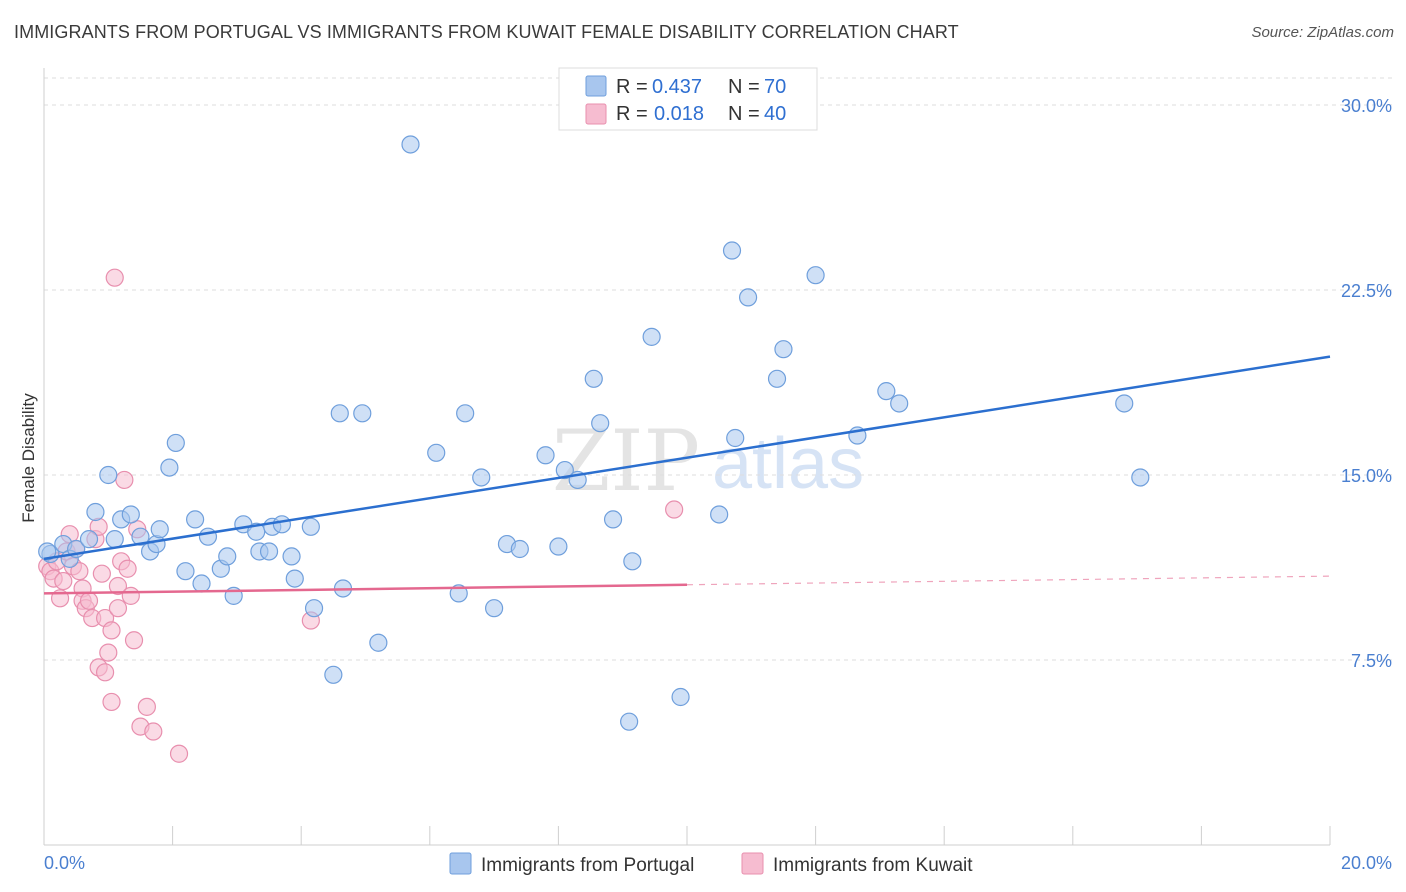  What do you see at coordinates (687, 835) in the screenshot?
I see `x-axis-ticks` at bounding box center [687, 835].